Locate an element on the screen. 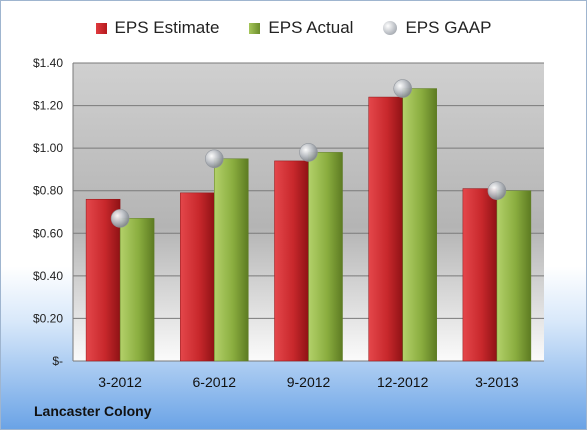 This screenshot has width=587, height=431. x-tick-label: 3-2013 is located at coordinates (497, 382).